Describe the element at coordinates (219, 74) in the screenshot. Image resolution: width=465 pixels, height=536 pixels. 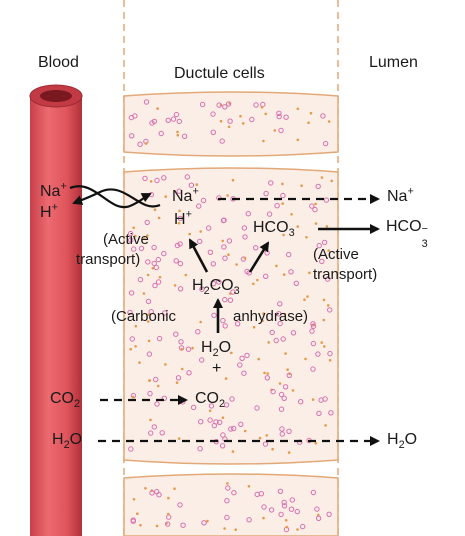
I see `ductule-cells-header: Ductule cells` at that location.